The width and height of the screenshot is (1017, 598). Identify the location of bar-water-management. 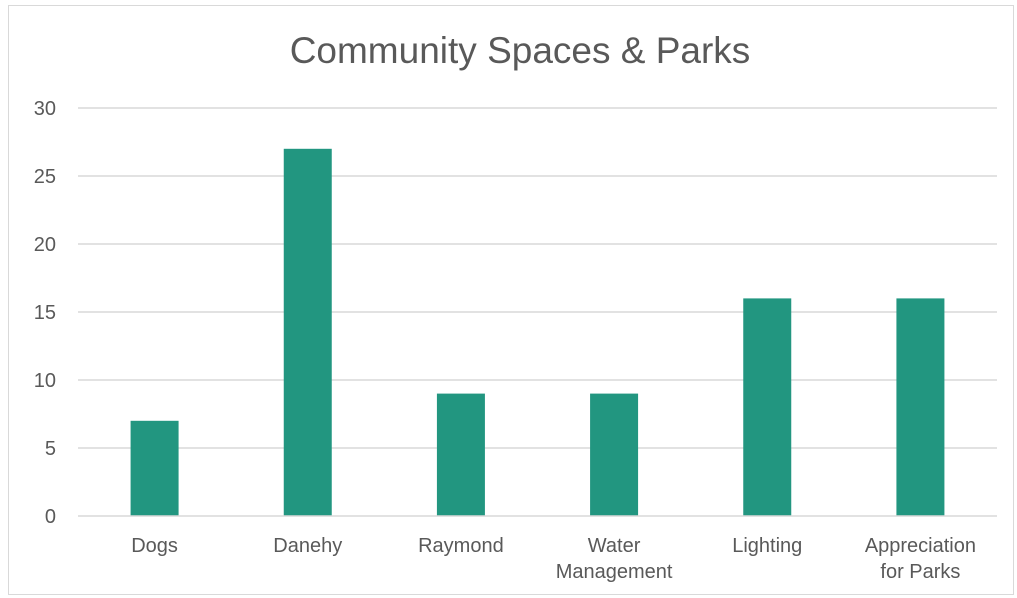
(614, 454).